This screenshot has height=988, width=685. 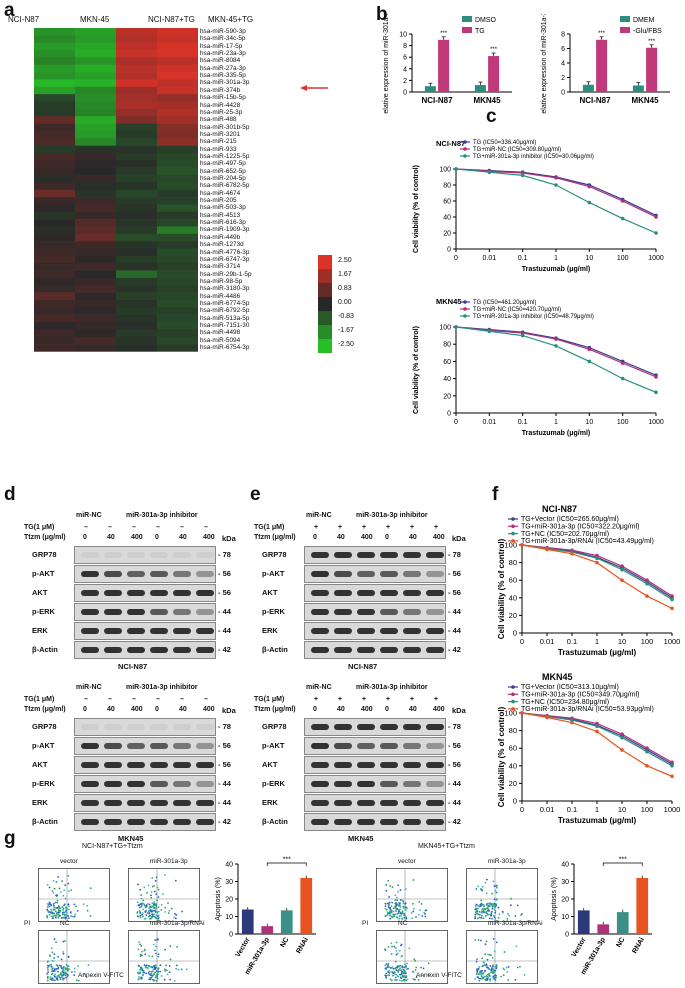 What do you see at coordinates (74, 895) in the screenshot?
I see `flow-plot` at bounding box center [74, 895].